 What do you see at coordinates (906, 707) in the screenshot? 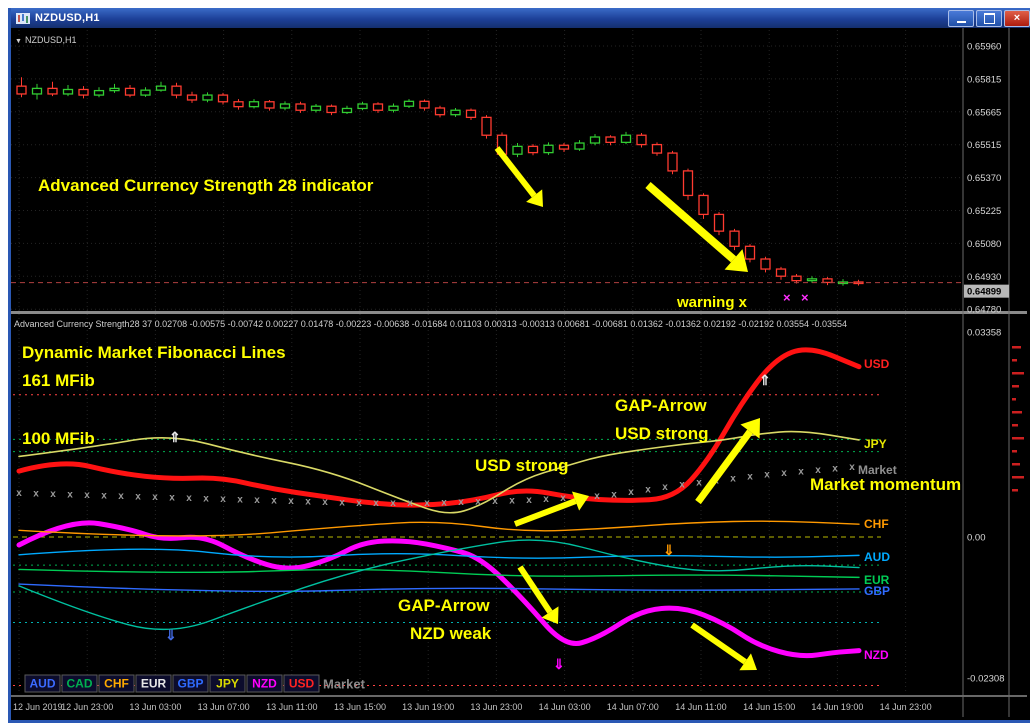
I see `svg-text: 14 Jun 23:00` at bounding box center [906, 707].